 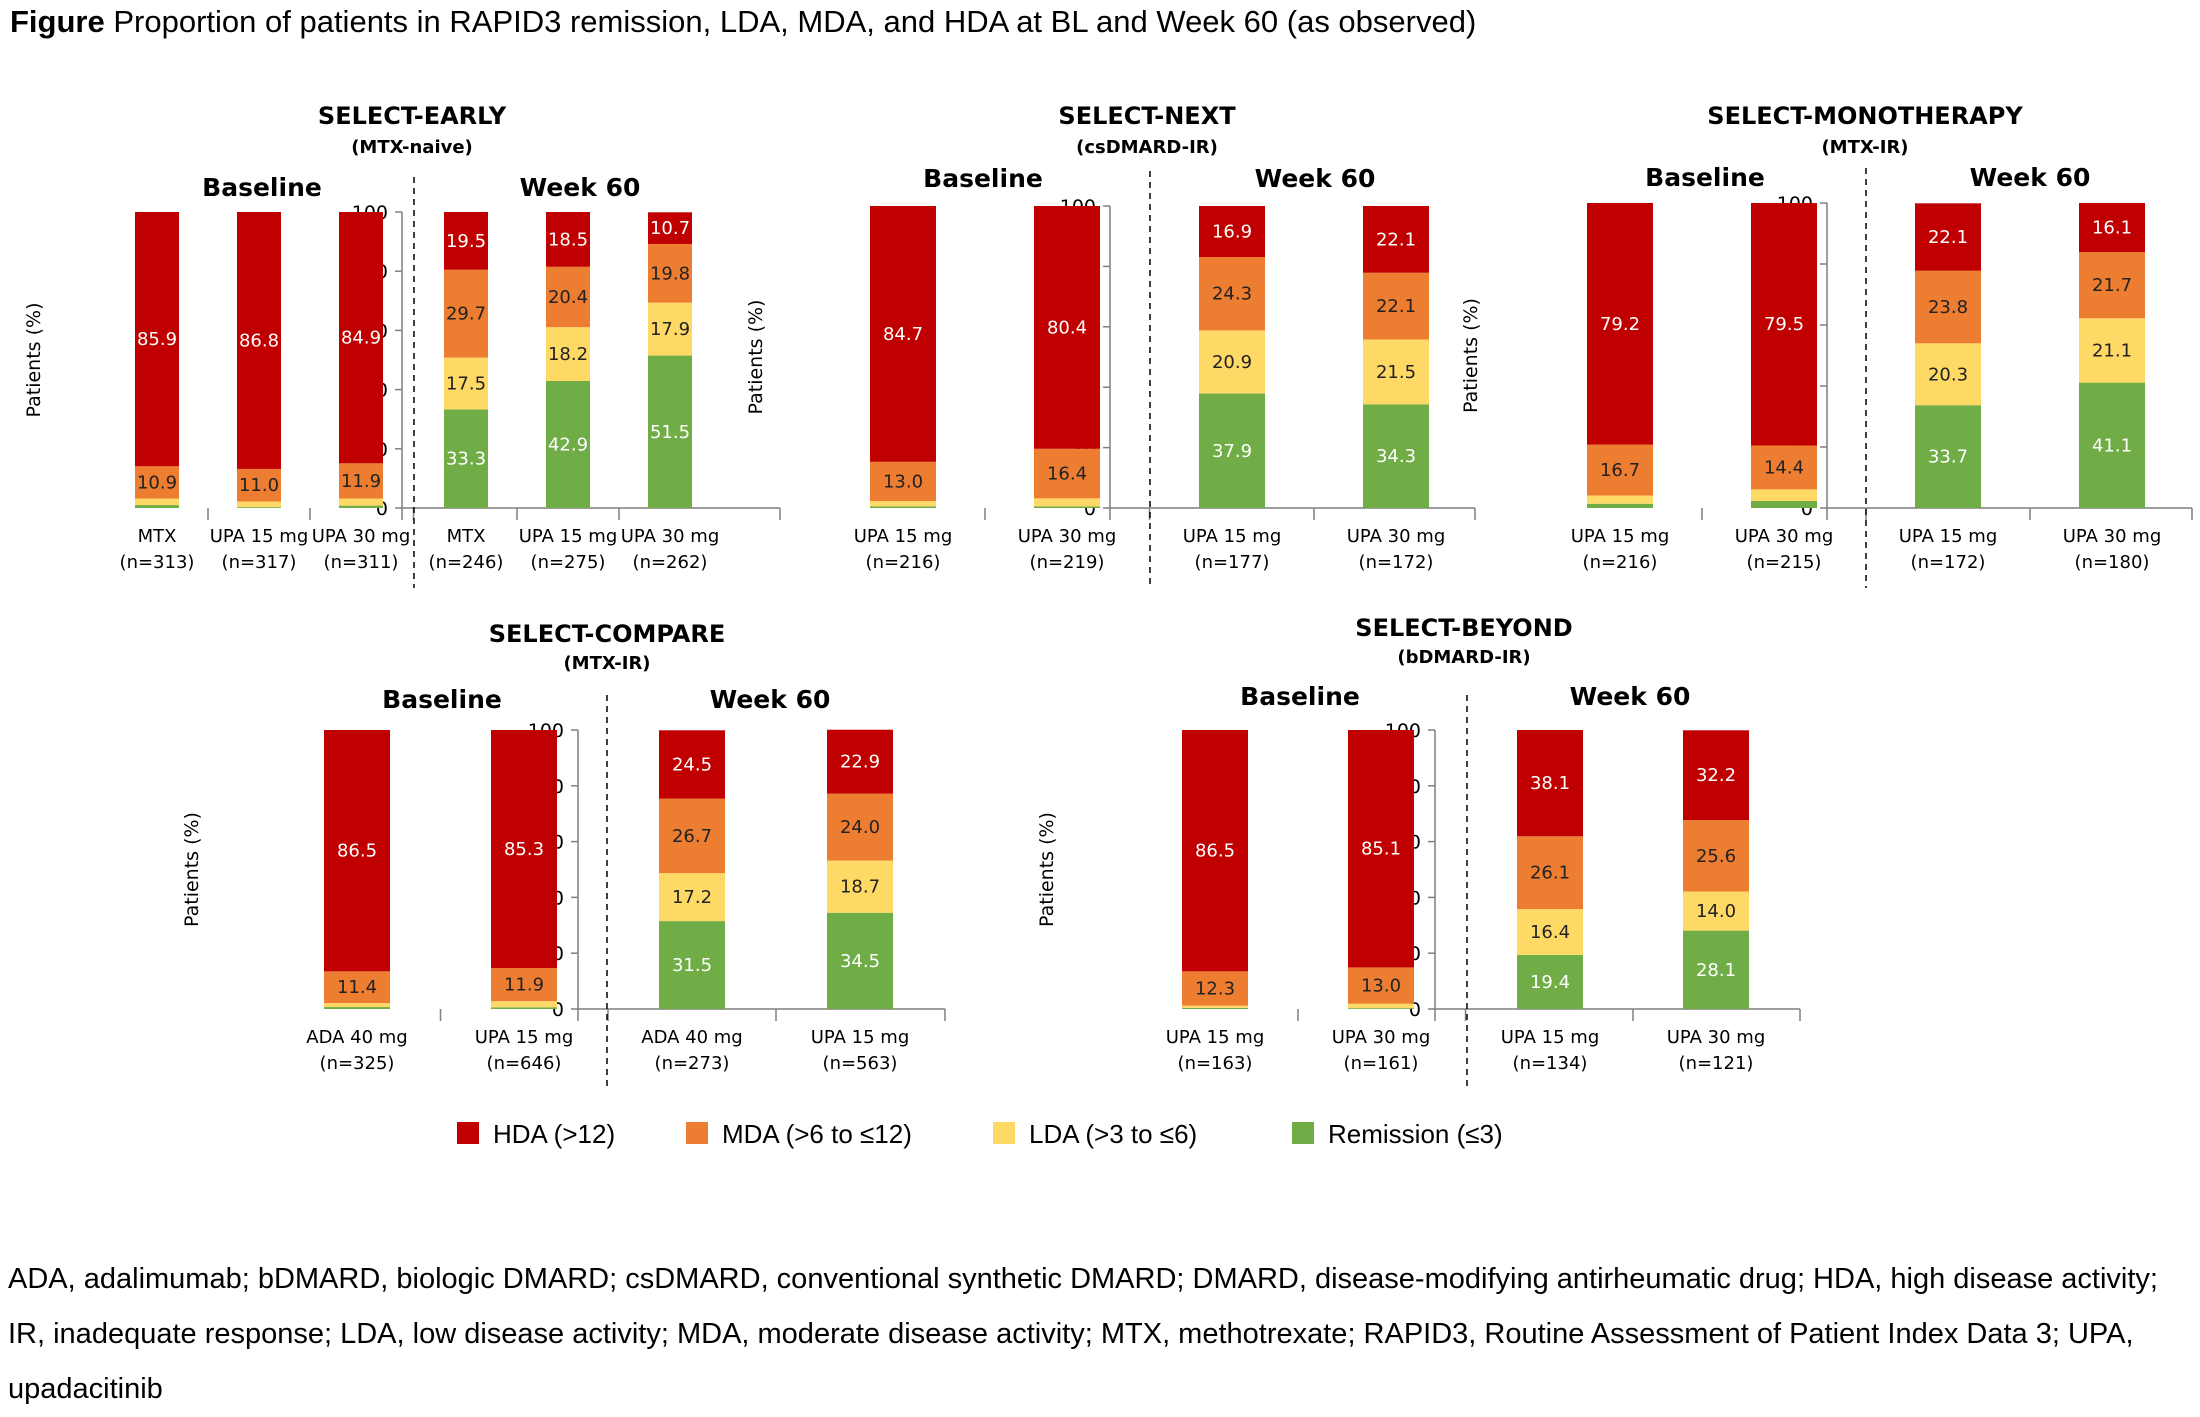 I want to click on data-label: 17.9, so click(x=670, y=329).